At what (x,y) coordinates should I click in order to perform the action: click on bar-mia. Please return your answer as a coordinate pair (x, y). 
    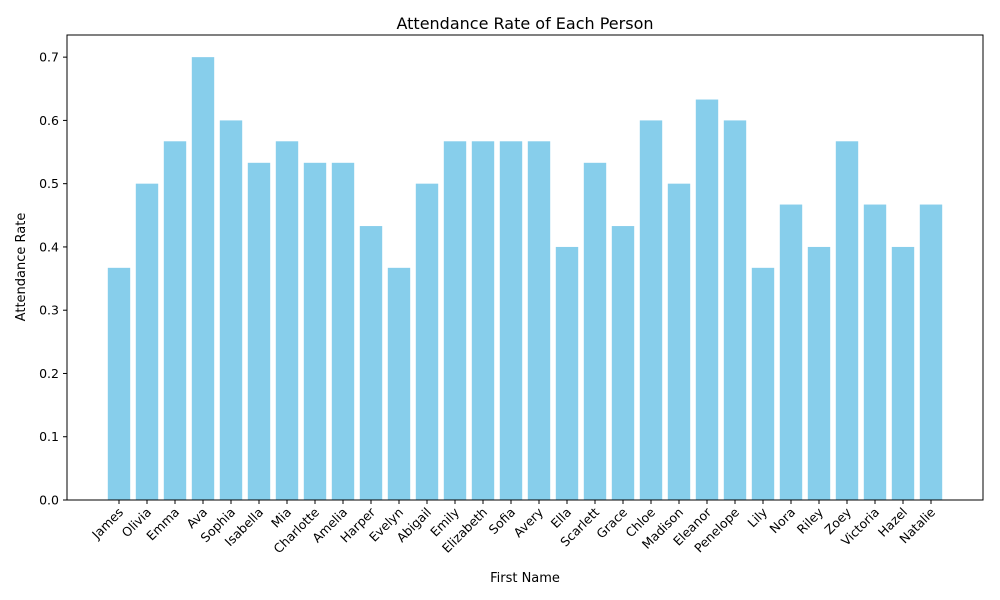
    Looking at the image, I should click on (287, 321).